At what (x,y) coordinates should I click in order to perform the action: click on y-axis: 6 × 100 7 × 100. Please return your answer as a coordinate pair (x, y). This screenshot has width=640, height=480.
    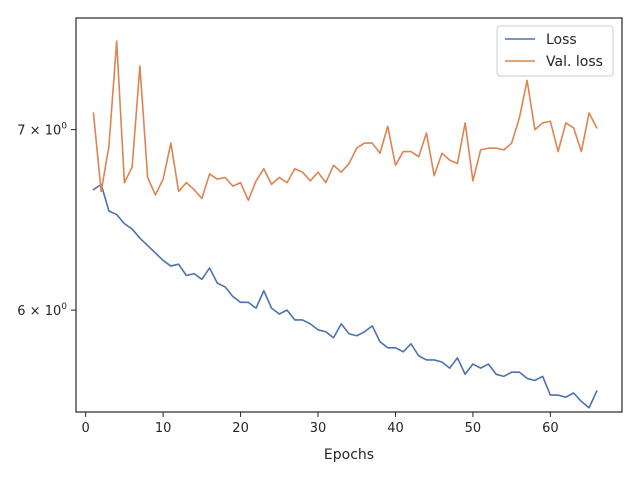
    Looking at the image, I should click on (46, 220).